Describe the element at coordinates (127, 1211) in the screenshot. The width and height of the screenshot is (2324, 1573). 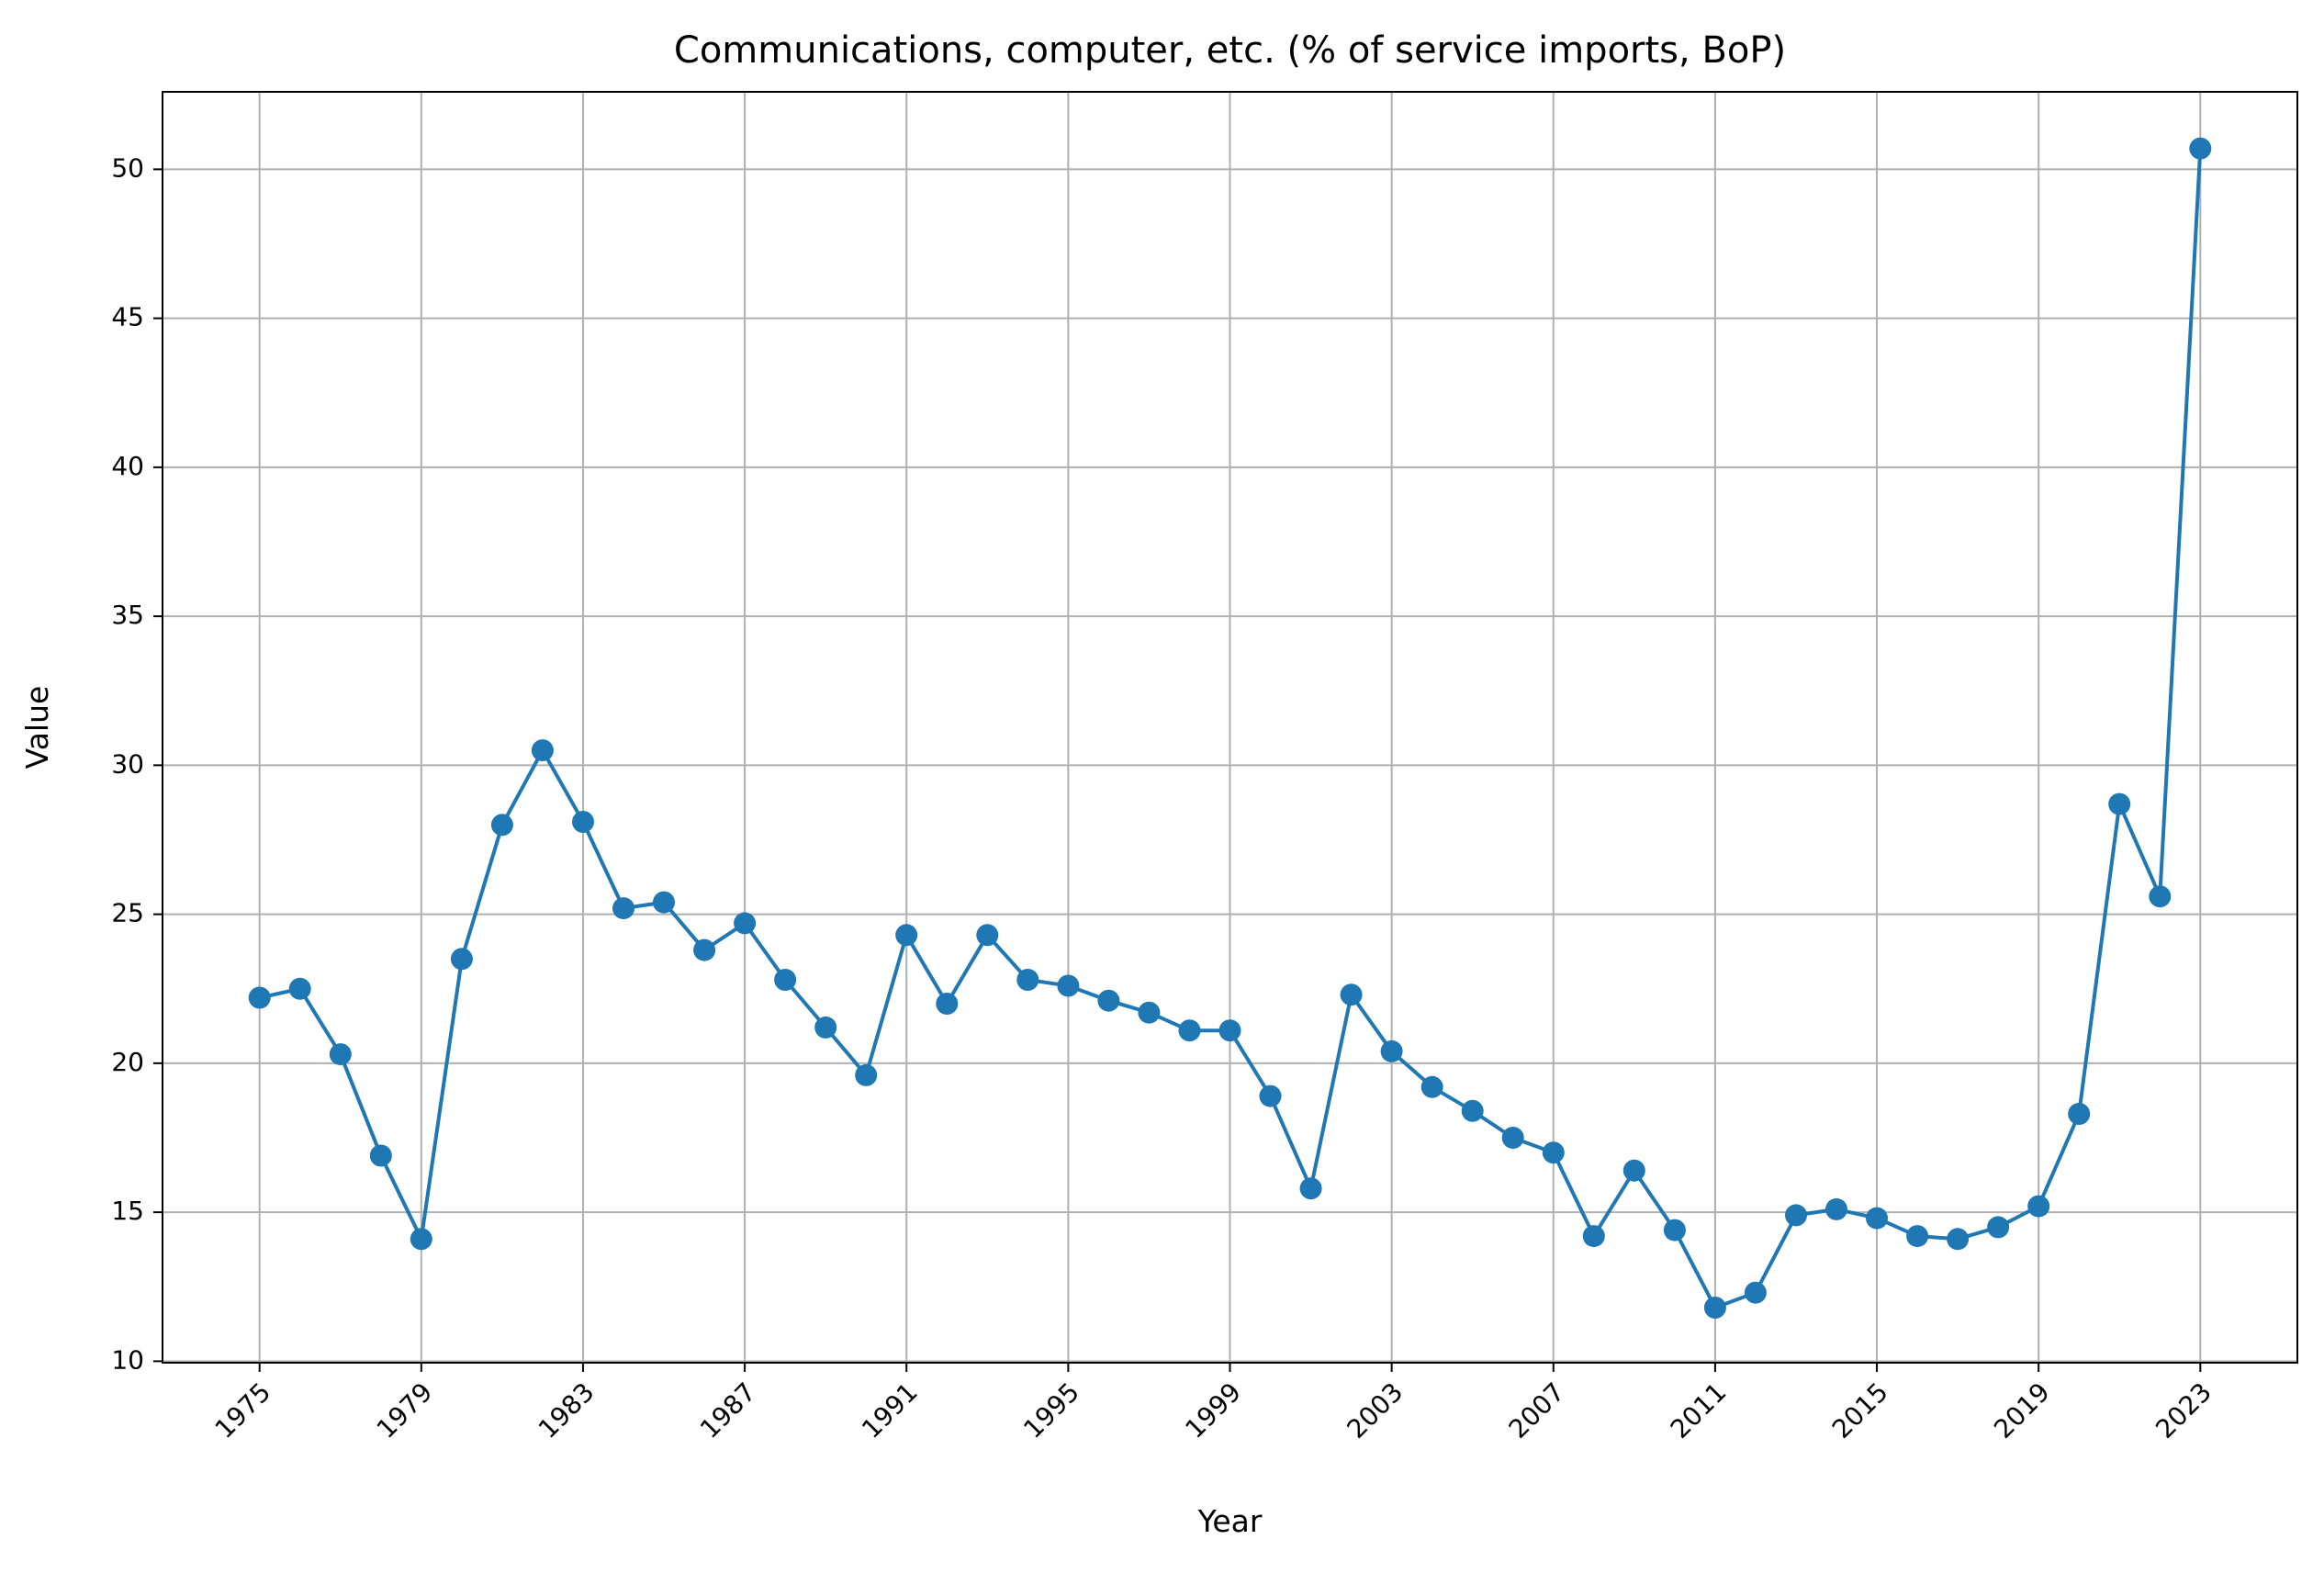
I see `y-tick-label: 15` at that location.